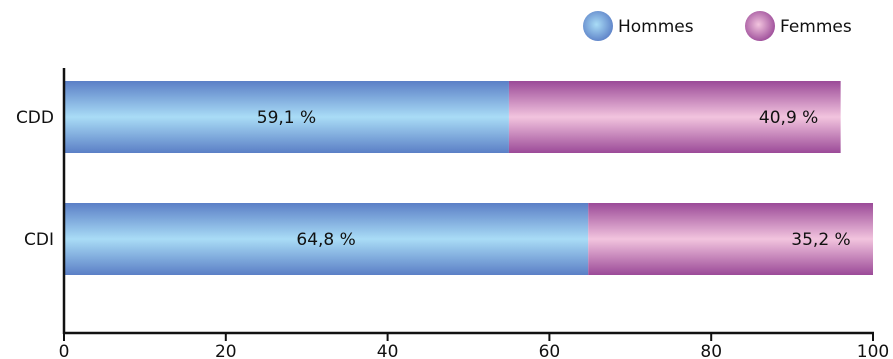 This screenshot has height=359, width=893. I want to click on data-label-cdi-hommes: 64,8 %, so click(325, 240).